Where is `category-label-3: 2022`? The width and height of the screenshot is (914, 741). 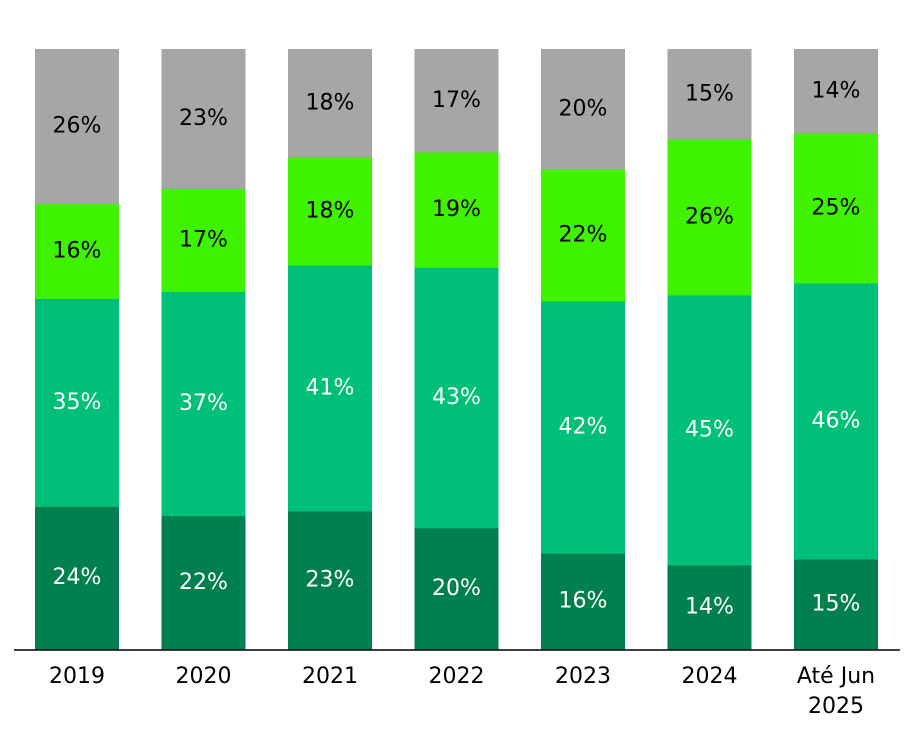 category-label-3: 2022 is located at coordinates (457, 676).